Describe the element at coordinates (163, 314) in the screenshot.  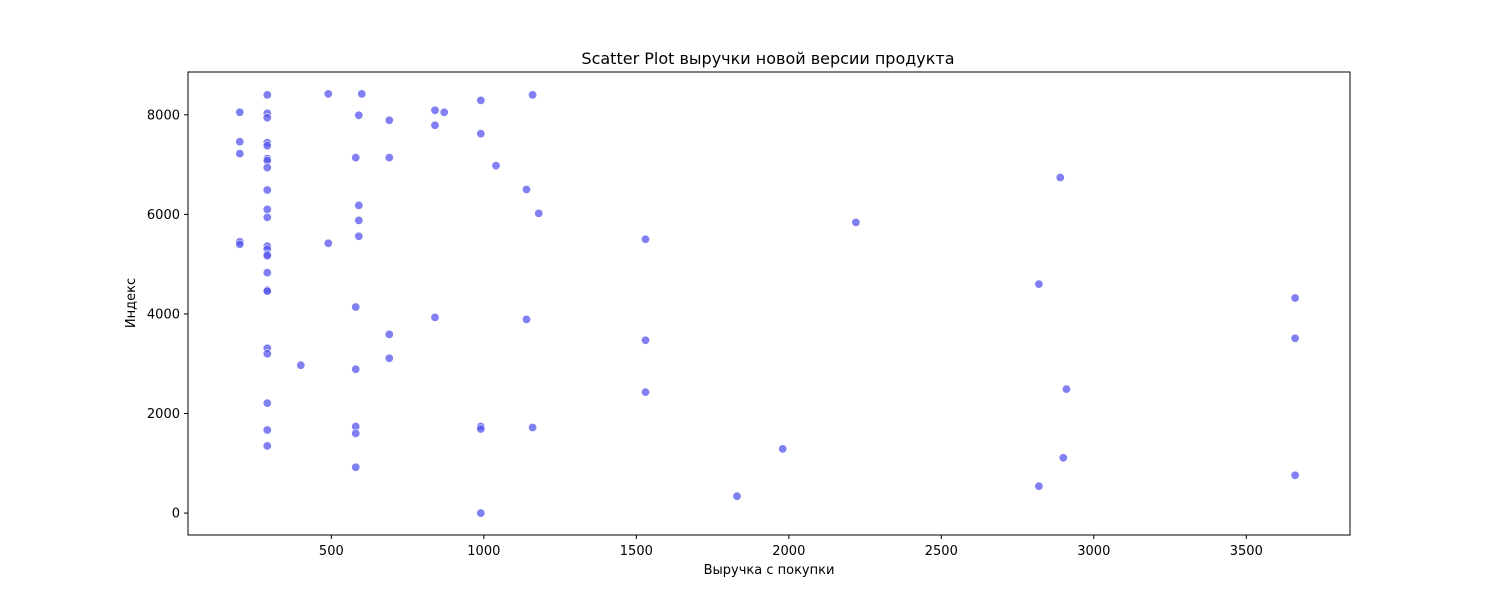
I see `y-tick-label: 4000` at that location.